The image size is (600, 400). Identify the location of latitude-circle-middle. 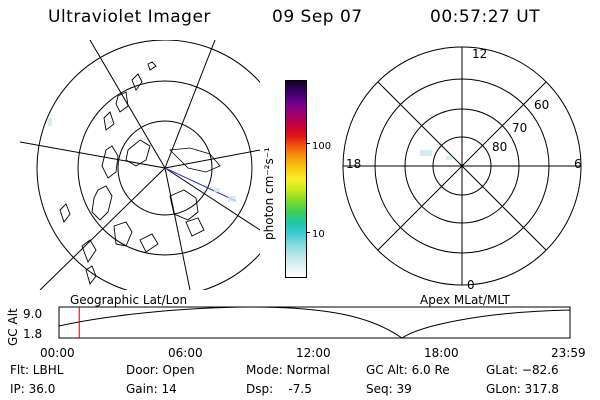
(165, 168).